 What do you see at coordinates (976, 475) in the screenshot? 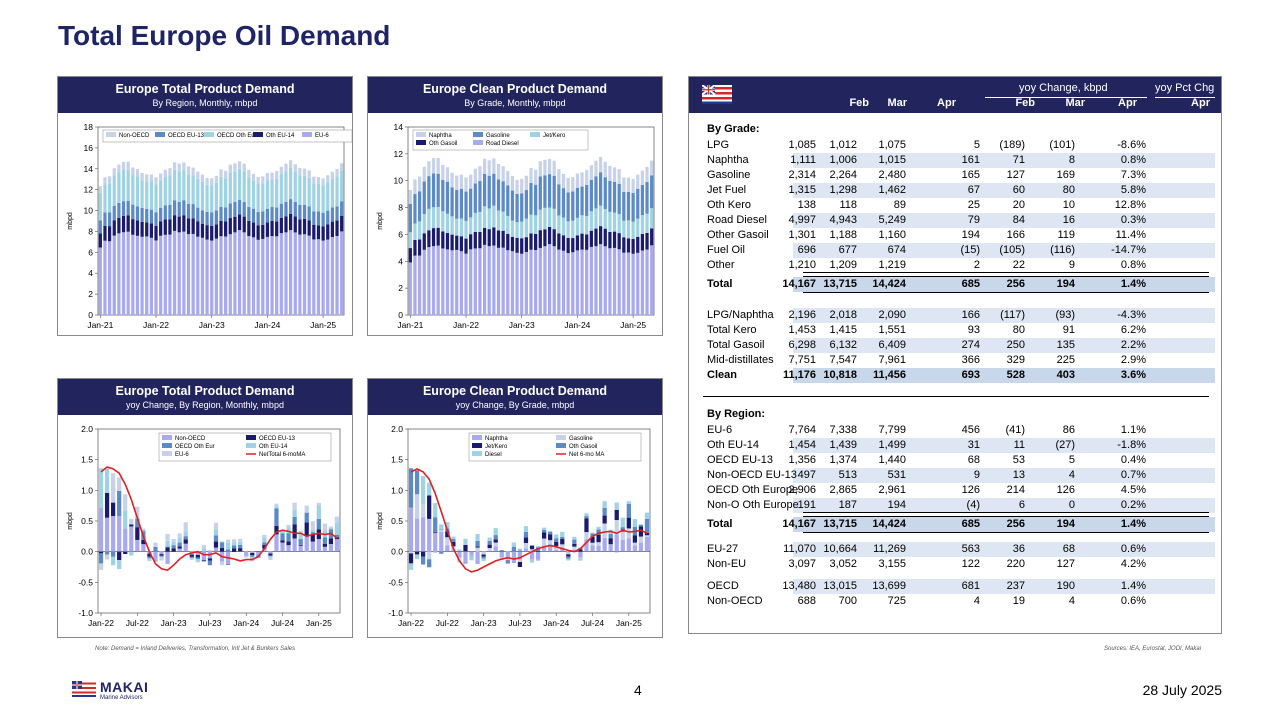
I see `table-cell: 9` at bounding box center [976, 475].